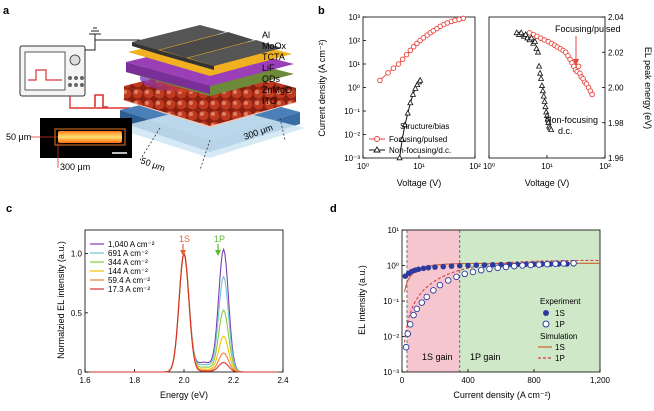  Describe the element at coordinates (210, 98) in the screenshot. I see `device-stack` at that location.